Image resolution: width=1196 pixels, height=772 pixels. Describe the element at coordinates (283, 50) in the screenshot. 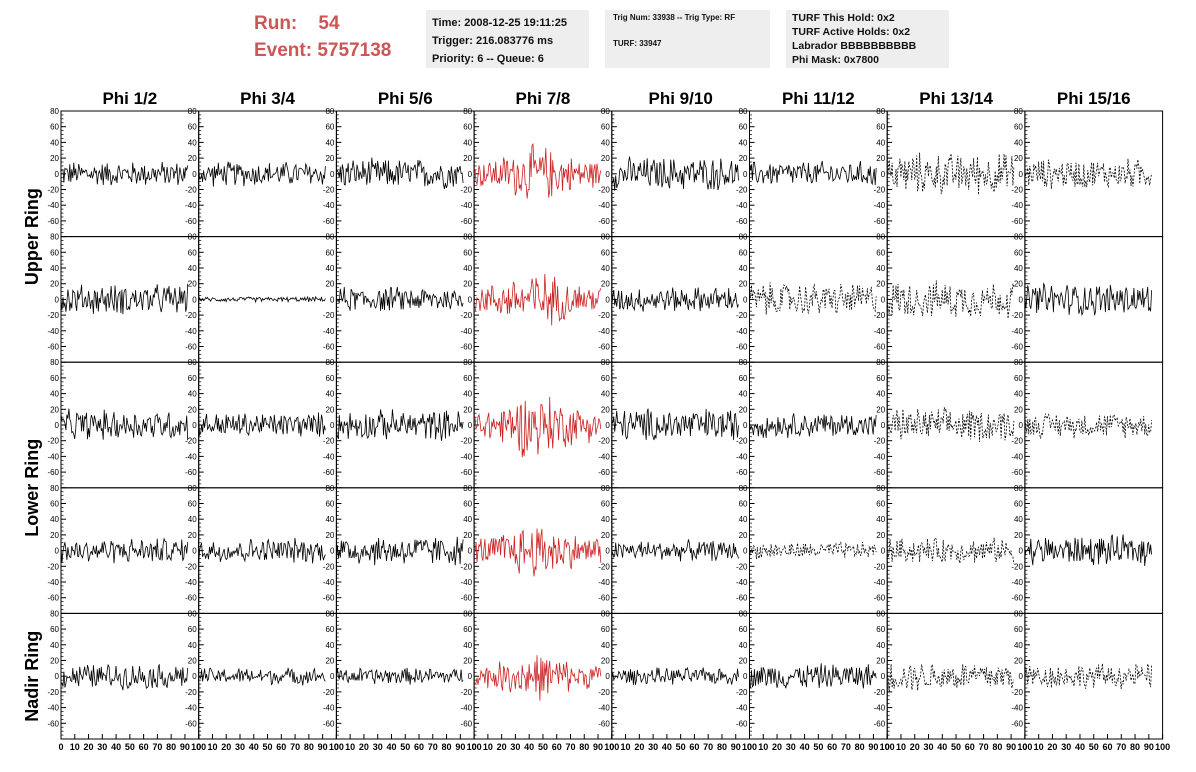

I see `event-label: Event:` at that location.